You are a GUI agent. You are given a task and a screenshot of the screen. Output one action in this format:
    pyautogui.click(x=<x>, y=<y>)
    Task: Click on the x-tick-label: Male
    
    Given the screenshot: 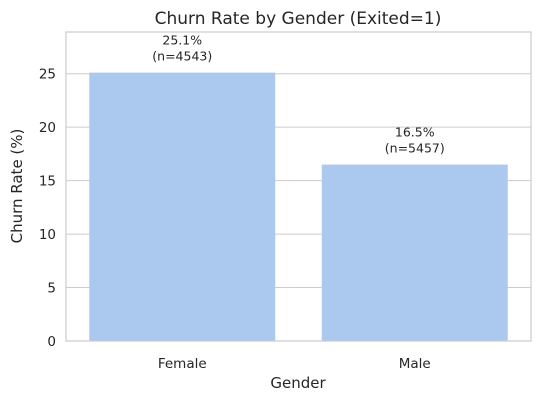 What is the action you would take?
    pyautogui.click(x=415, y=364)
    